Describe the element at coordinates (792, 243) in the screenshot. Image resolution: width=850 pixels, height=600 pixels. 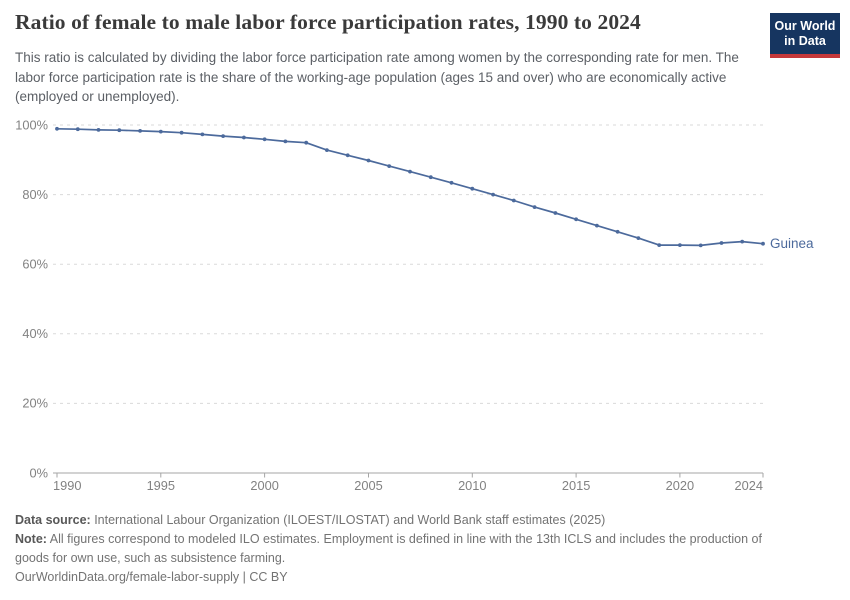
I see `entity-label-guinea: Guinea` at that location.